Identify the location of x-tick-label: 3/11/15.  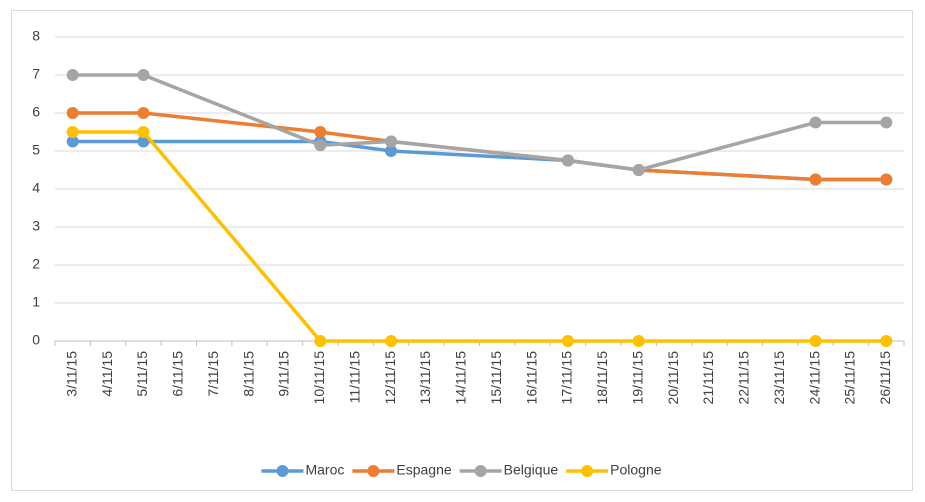
(71, 374).